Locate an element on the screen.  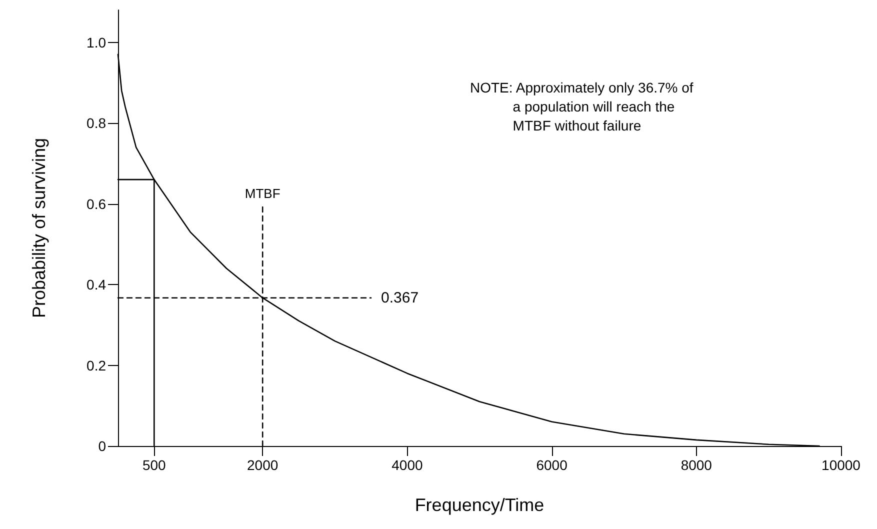
x-tick-label: 6000 is located at coordinates (552, 465).